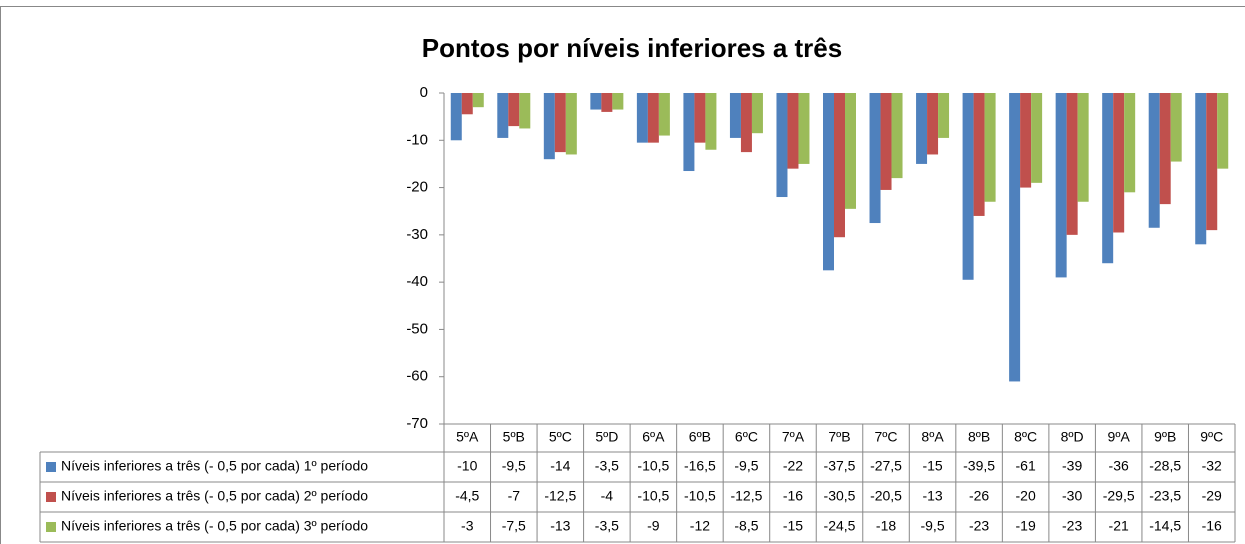 This screenshot has height=544, width=1245. Describe the element at coordinates (1211, 437) in the screenshot. I see `x-tick-label: 9ºC` at that location.